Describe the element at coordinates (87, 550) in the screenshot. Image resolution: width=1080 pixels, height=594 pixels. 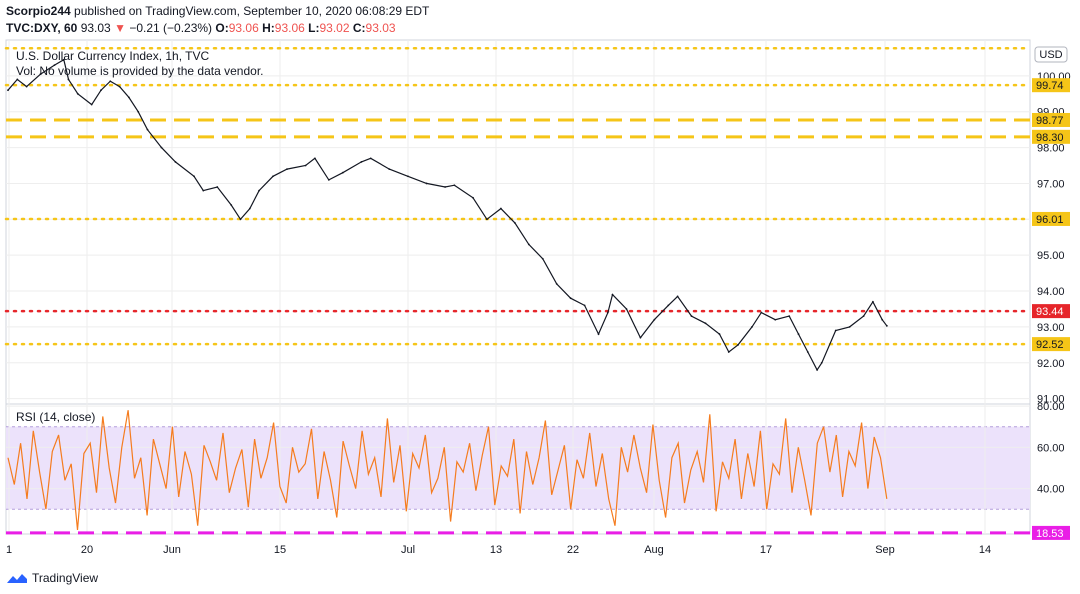
I see `x-tick-label: 20` at that location.